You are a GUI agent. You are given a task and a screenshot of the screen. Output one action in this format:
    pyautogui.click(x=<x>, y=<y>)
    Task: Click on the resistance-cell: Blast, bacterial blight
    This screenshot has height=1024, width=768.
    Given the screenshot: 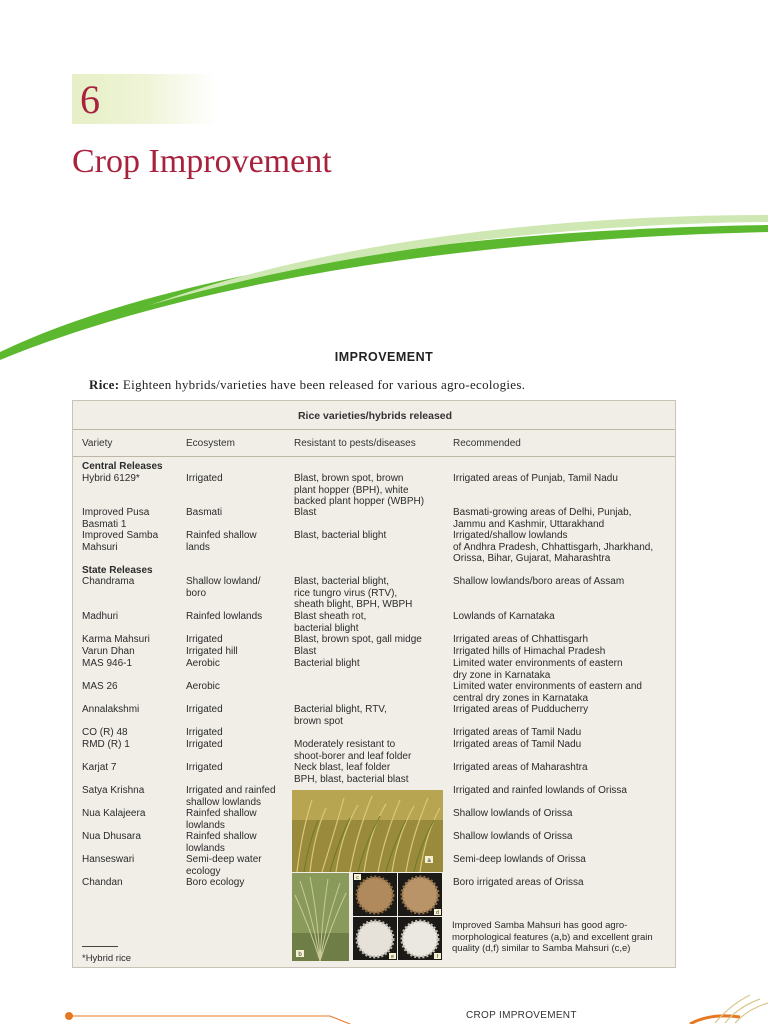 What is the action you would take?
    pyautogui.click(x=340, y=535)
    